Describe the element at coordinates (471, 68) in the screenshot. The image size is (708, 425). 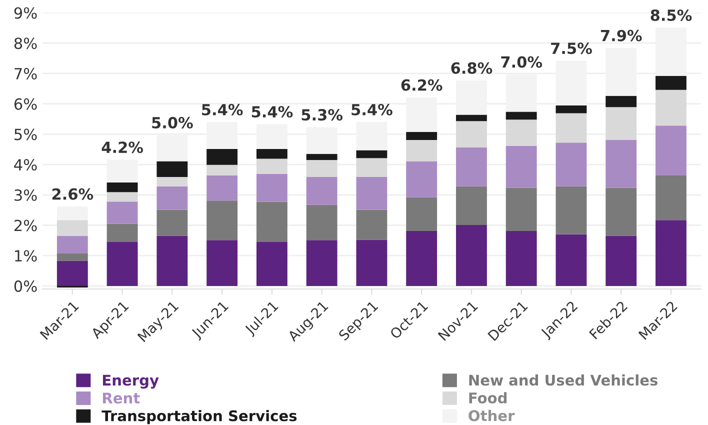
I see `total-label: 6.8%` at that location.